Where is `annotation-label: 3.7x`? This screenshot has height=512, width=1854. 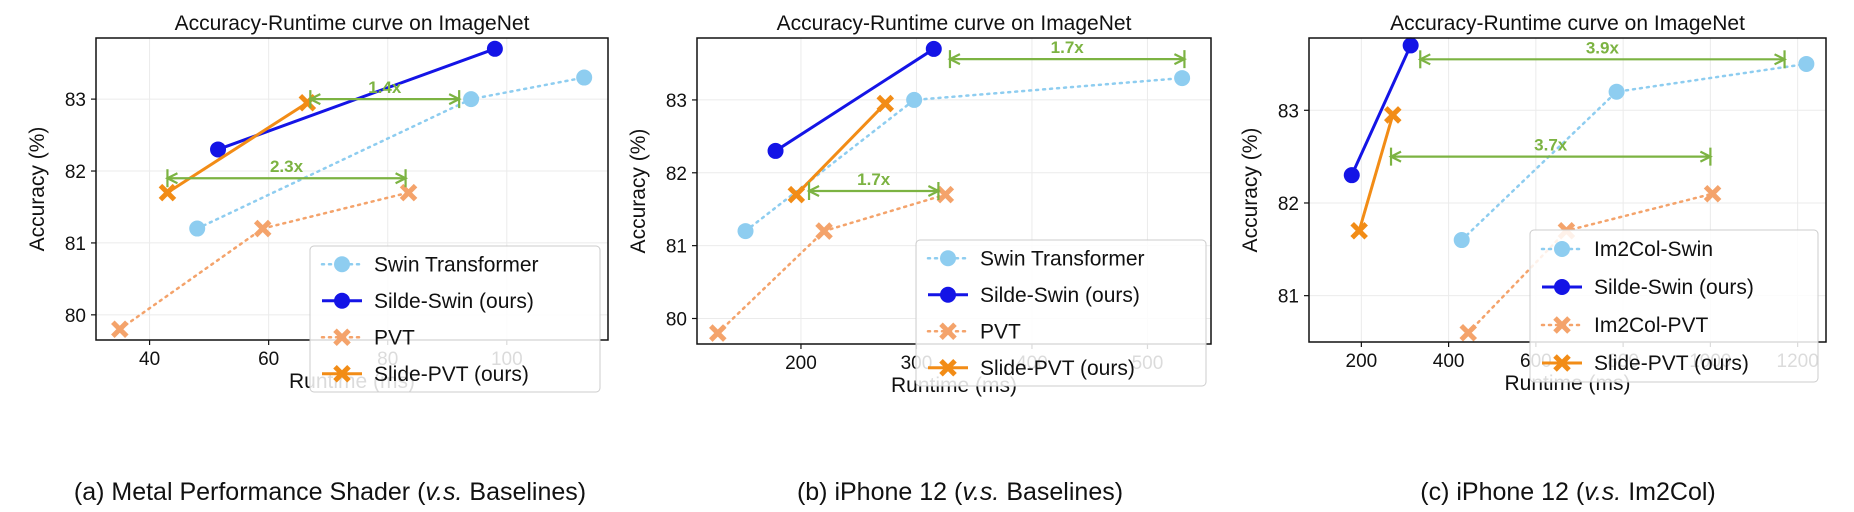
annotation-label: 3.7x is located at coordinates (1551, 145).